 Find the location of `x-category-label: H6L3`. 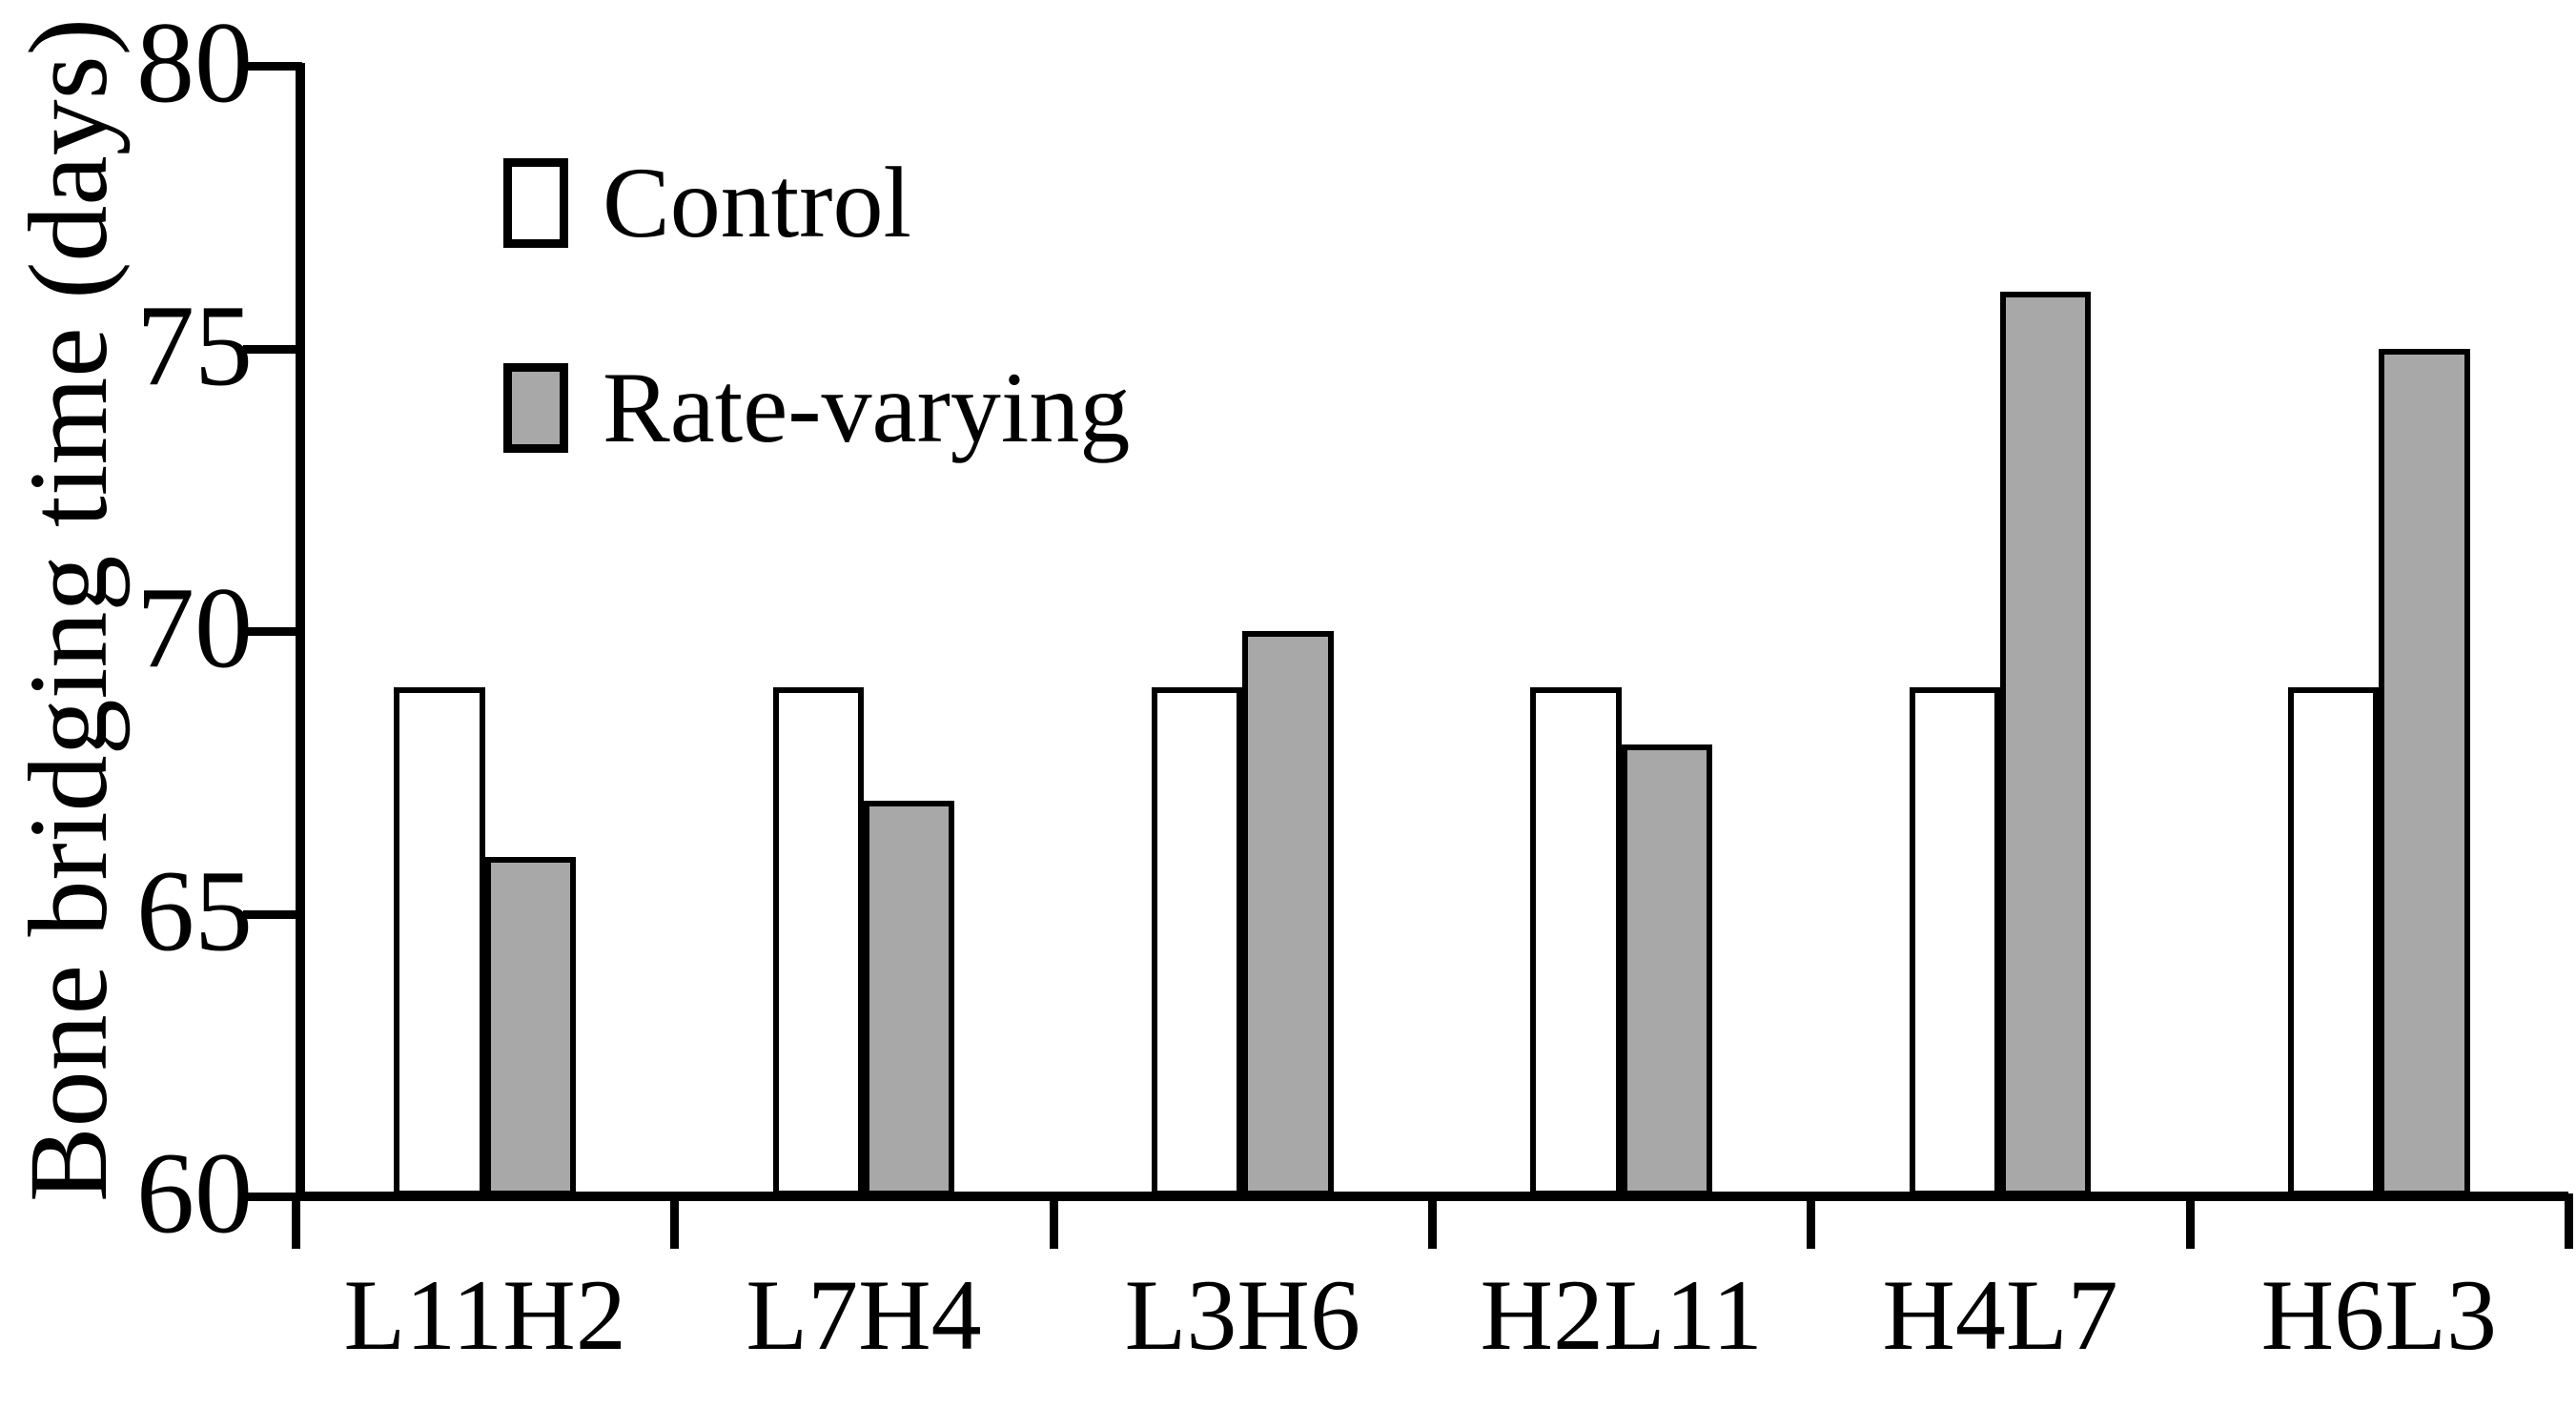

x-category-label: H6L3 is located at coordinates (2379, 1315).